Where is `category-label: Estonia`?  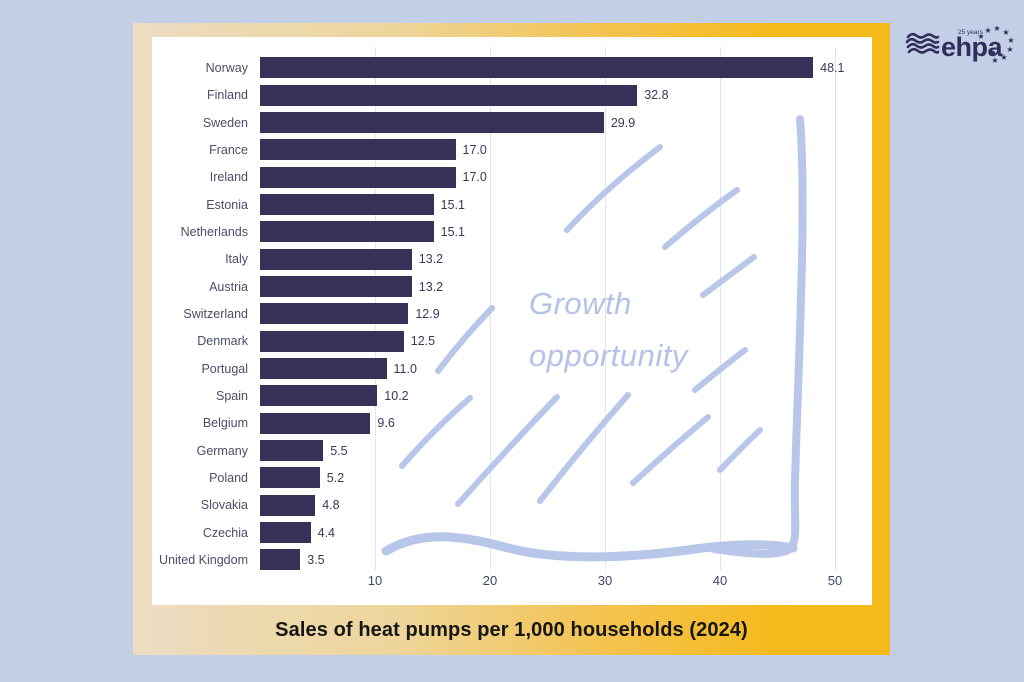 category-label: Estonia is located at coordinates (227, 204).